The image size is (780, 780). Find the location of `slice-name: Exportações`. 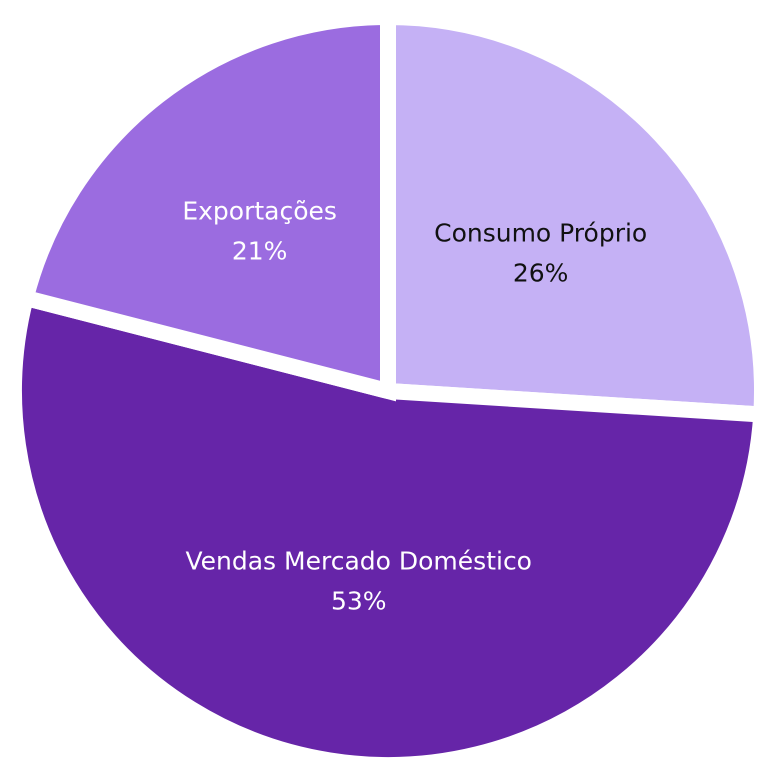

slice-name: Exportações is located at coordinates (259, 211).